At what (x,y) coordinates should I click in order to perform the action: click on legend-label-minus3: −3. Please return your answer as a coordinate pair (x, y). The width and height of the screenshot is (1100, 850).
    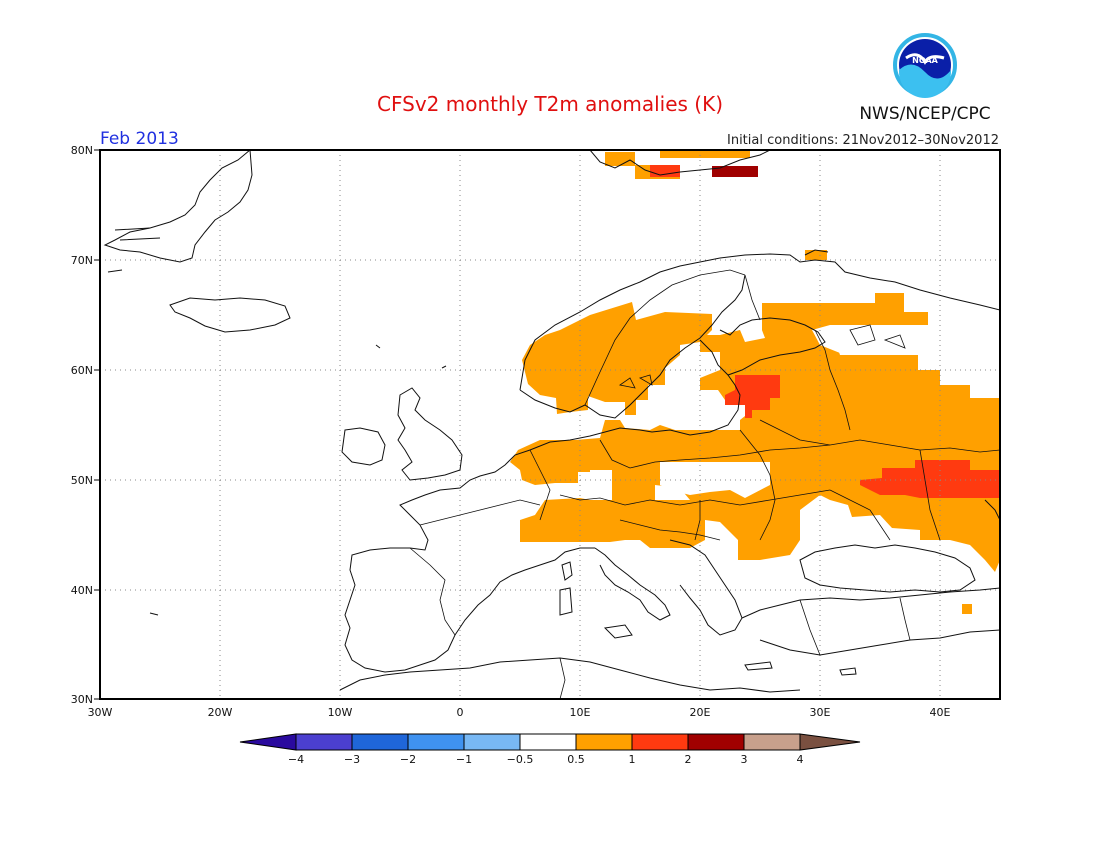
    Looking at the image, I should click on (352, 759).